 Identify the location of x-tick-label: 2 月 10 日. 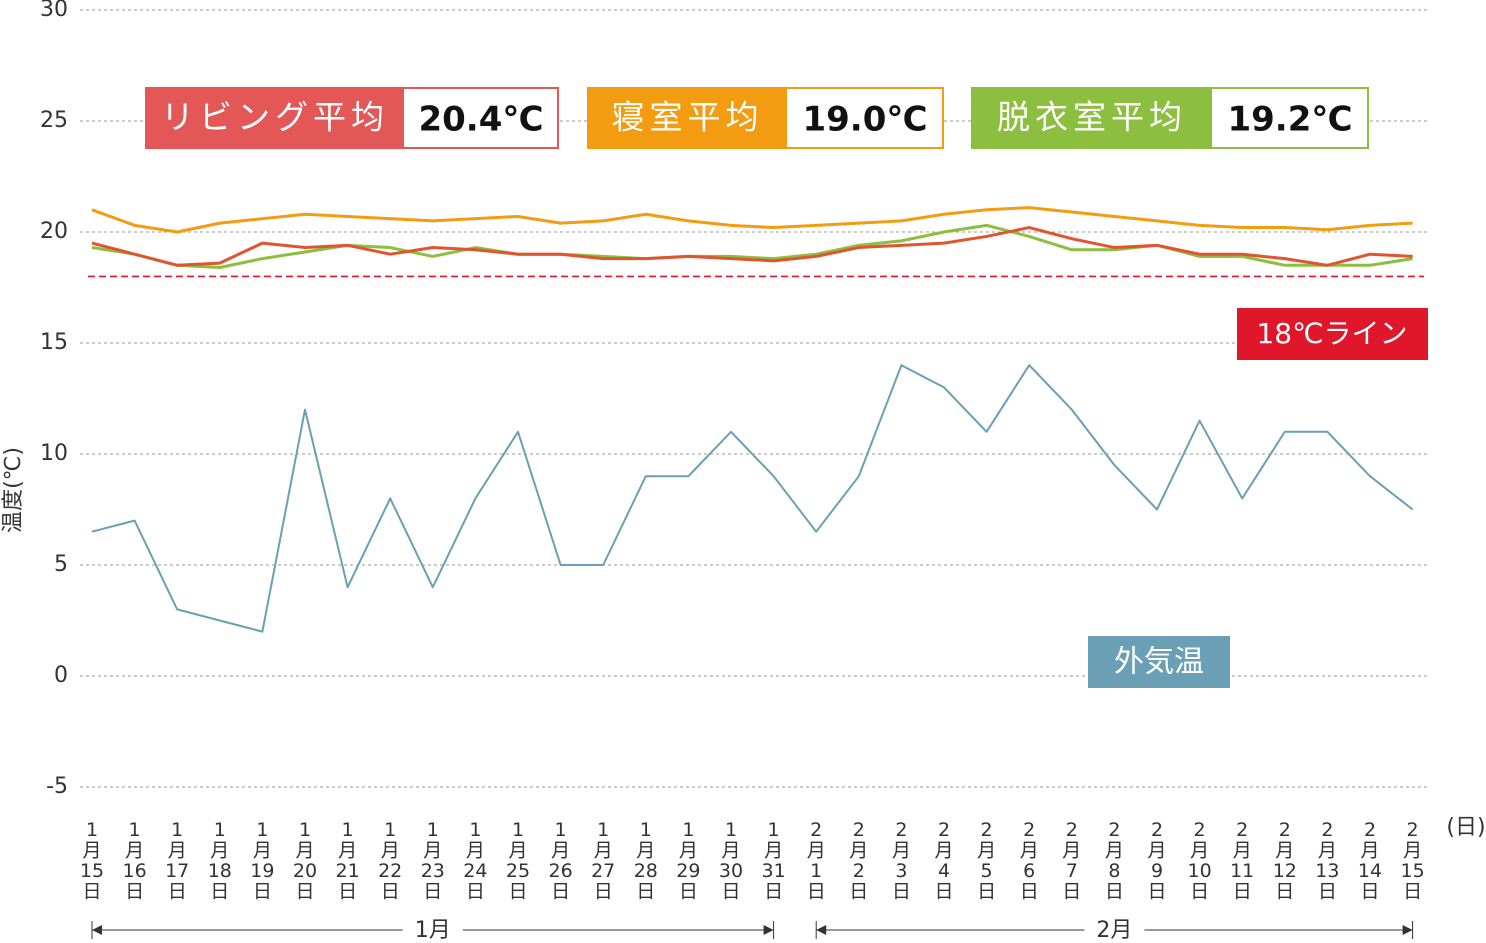
(1200, 861).